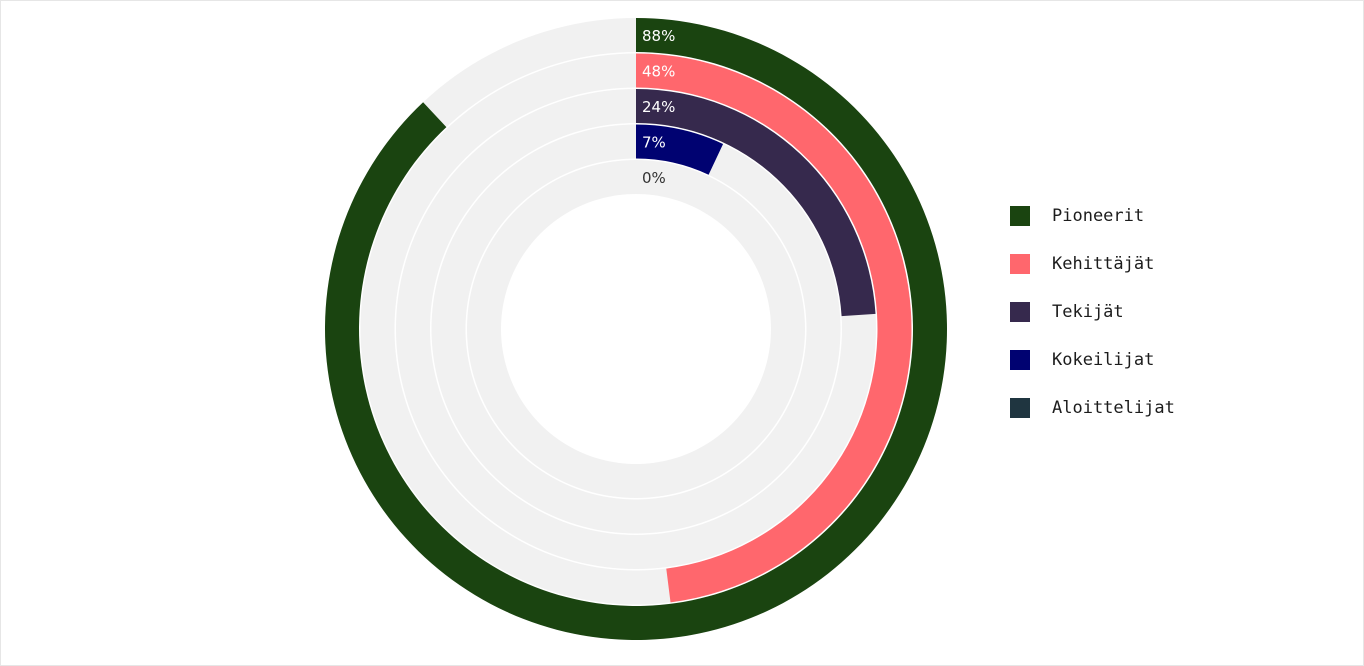 Image resolution: width=1364 pixels, height=666 pixels. Describe the element at coordinates (658, 107) in the screenshot. I see `ring-value-label: 24%` at that location.